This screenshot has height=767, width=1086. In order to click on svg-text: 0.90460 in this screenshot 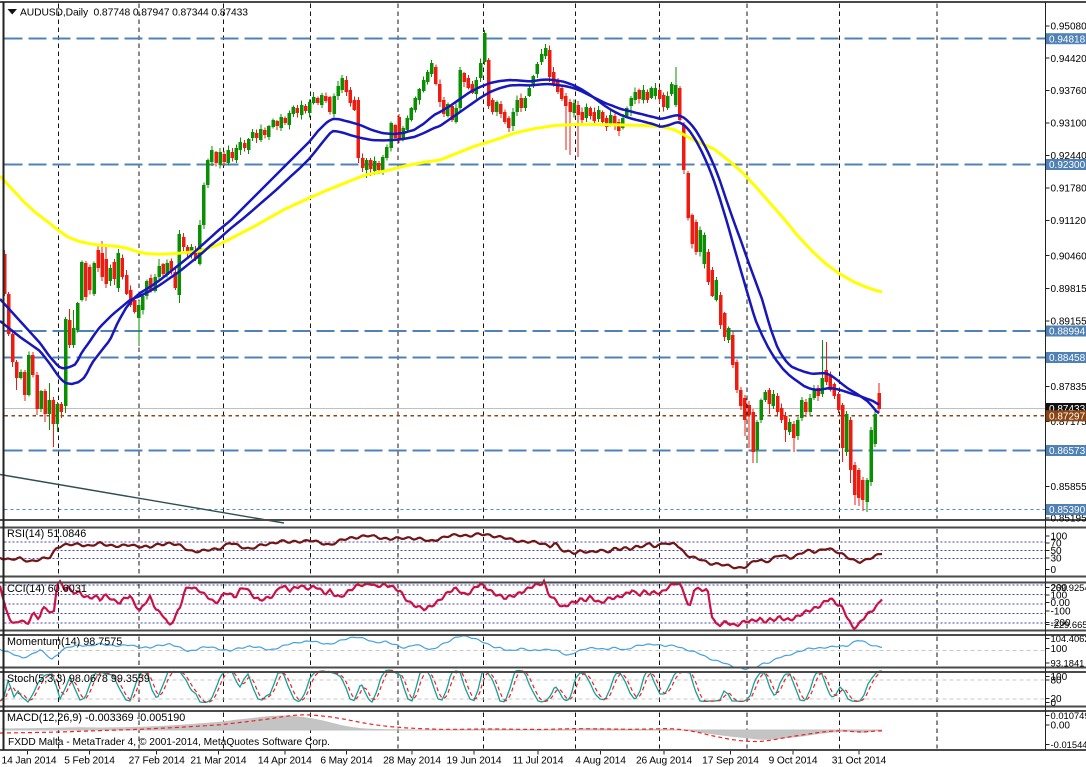, I will do `click(1068, 256)`.